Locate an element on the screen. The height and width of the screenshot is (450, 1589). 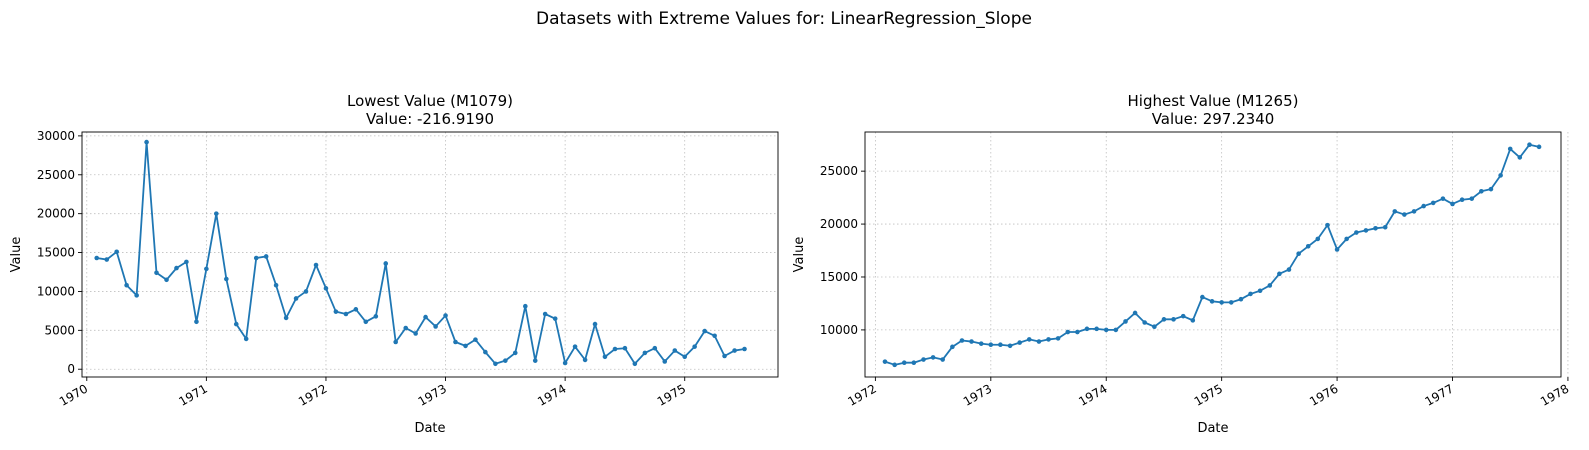
right-y-tick-label: 25000 is located at coordinates (839, 171).